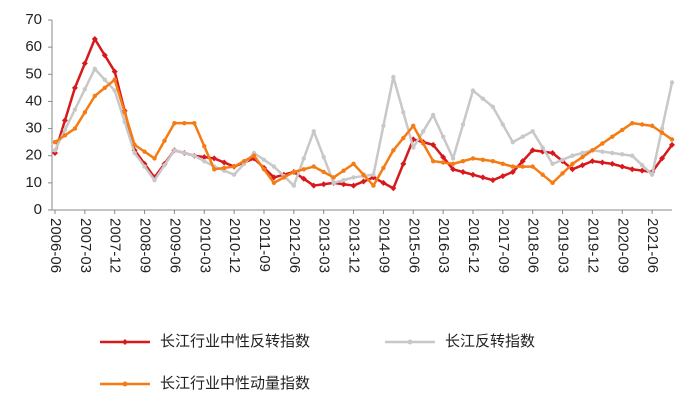  I want to click on x-tick-label: 2014-09, so click(383, 245).